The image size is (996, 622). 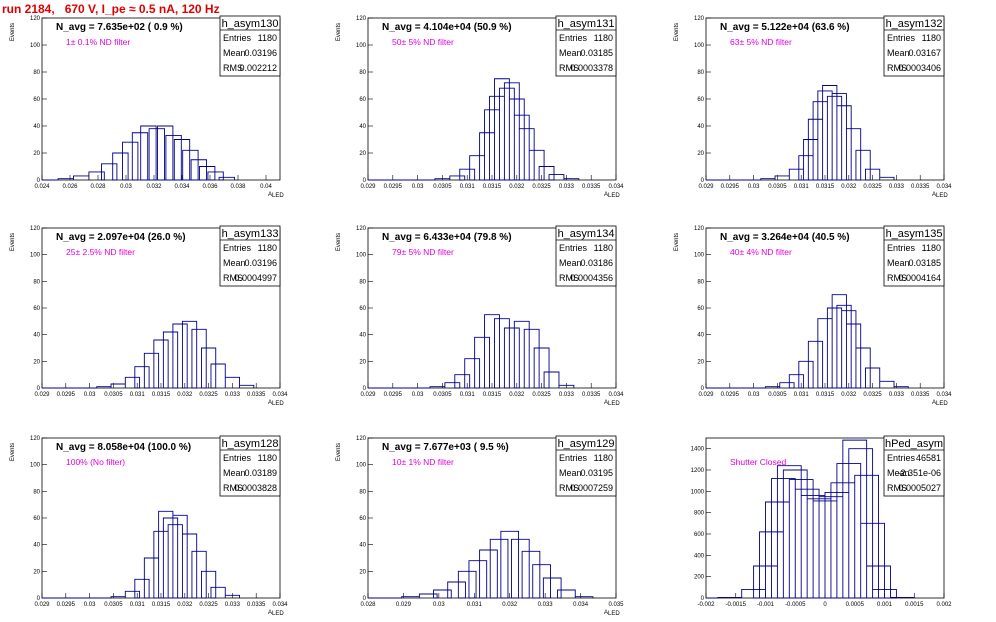 I want to click on hist-name: h_asym132, so click(x=914, y=24).